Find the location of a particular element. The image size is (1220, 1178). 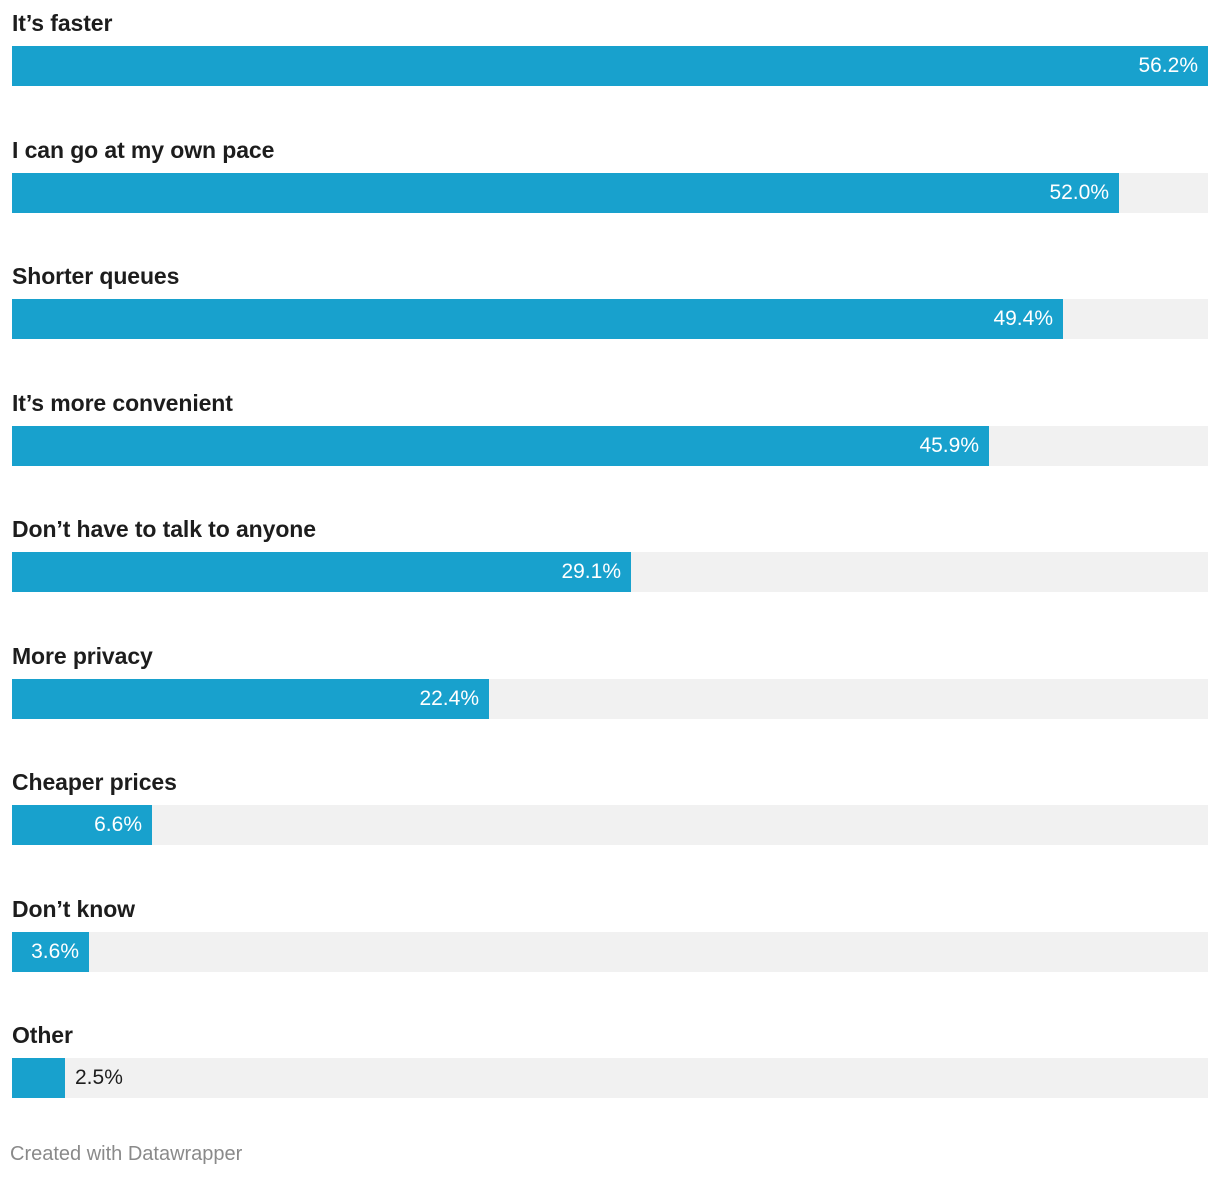

category-label: Cheaper prices is located at coordinates (94, 782).